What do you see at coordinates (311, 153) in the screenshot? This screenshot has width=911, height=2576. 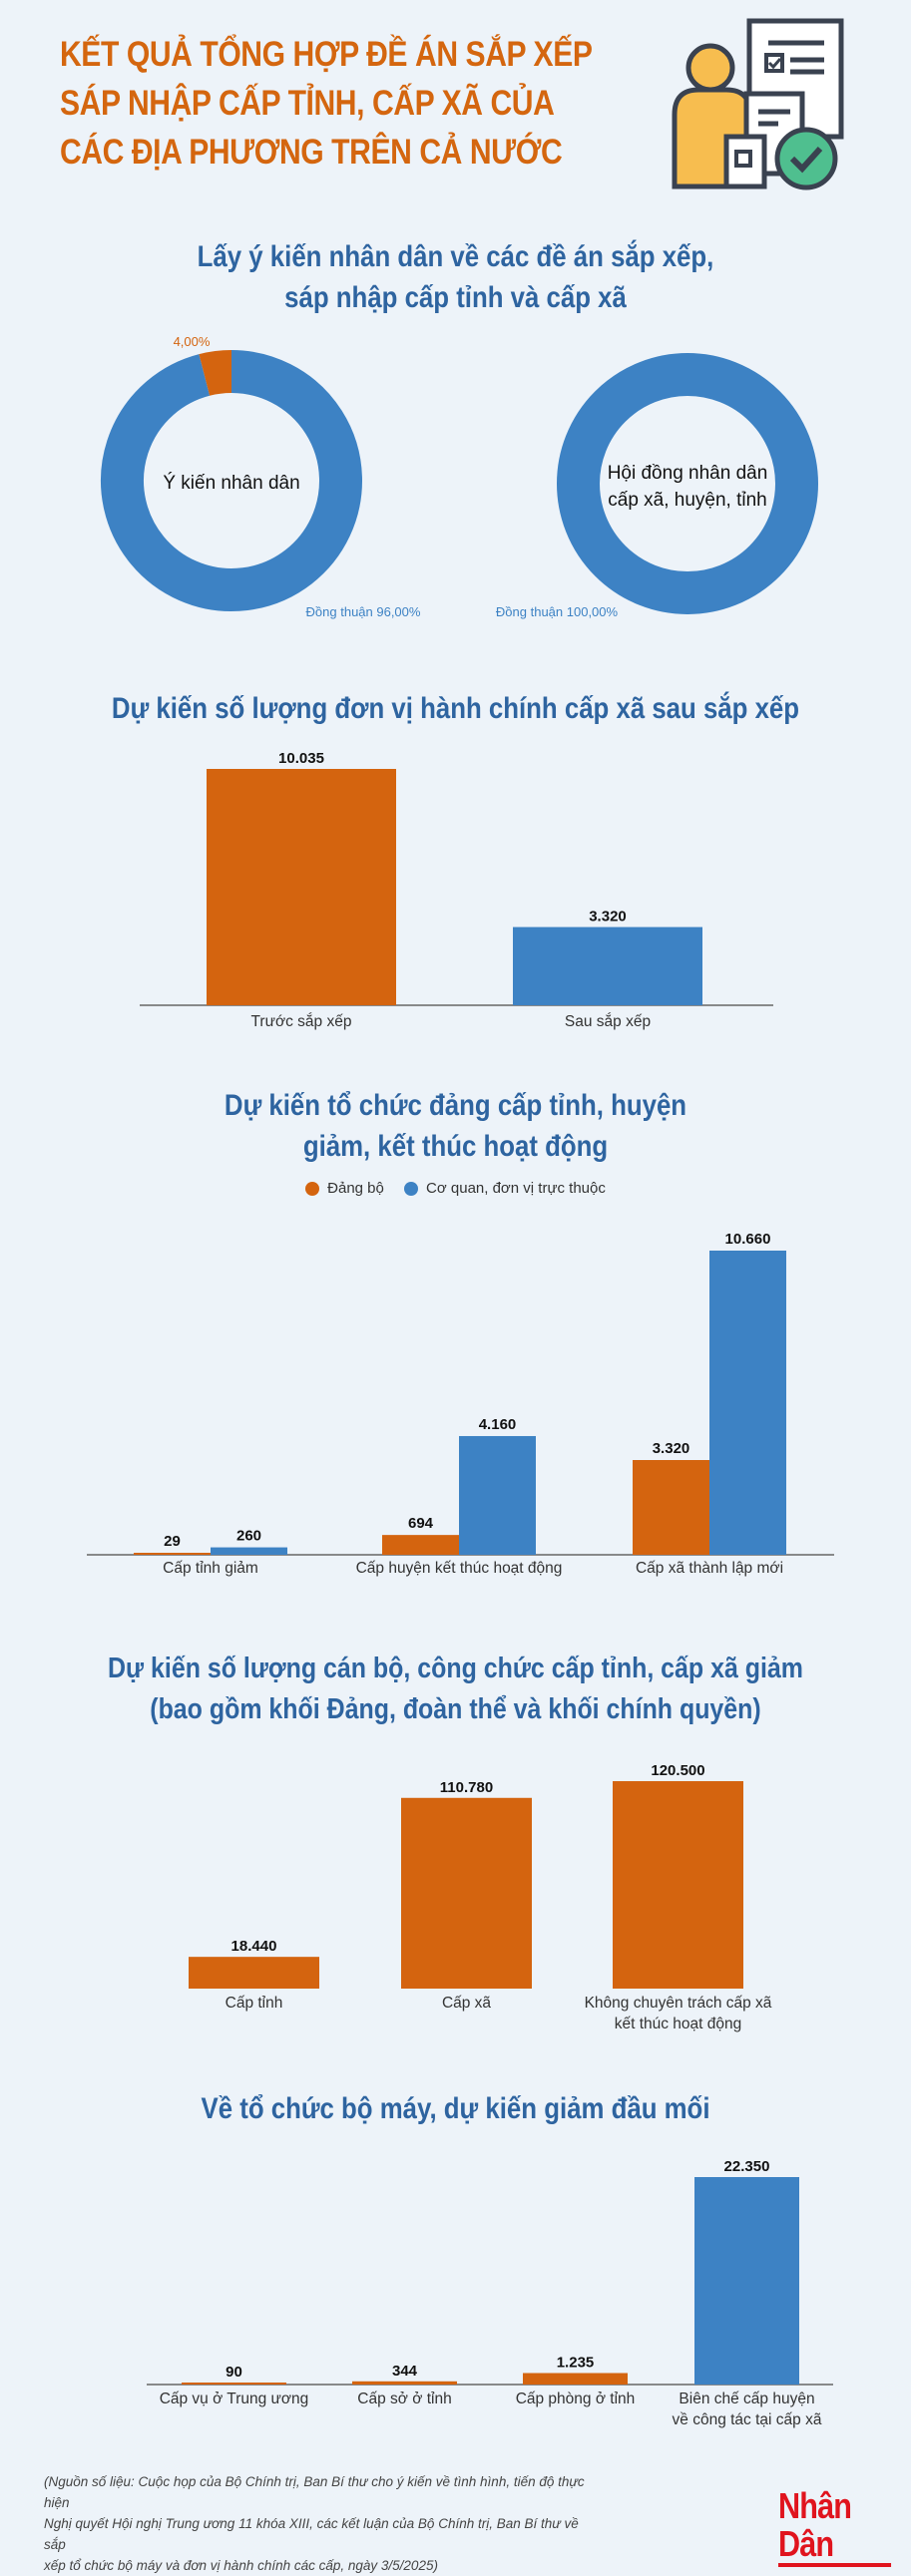 I see `main-title-line: CÁC ĐỊA PHƯƠNG TRÊN CẢ NƯỚC` at bounding box center [311, 153].